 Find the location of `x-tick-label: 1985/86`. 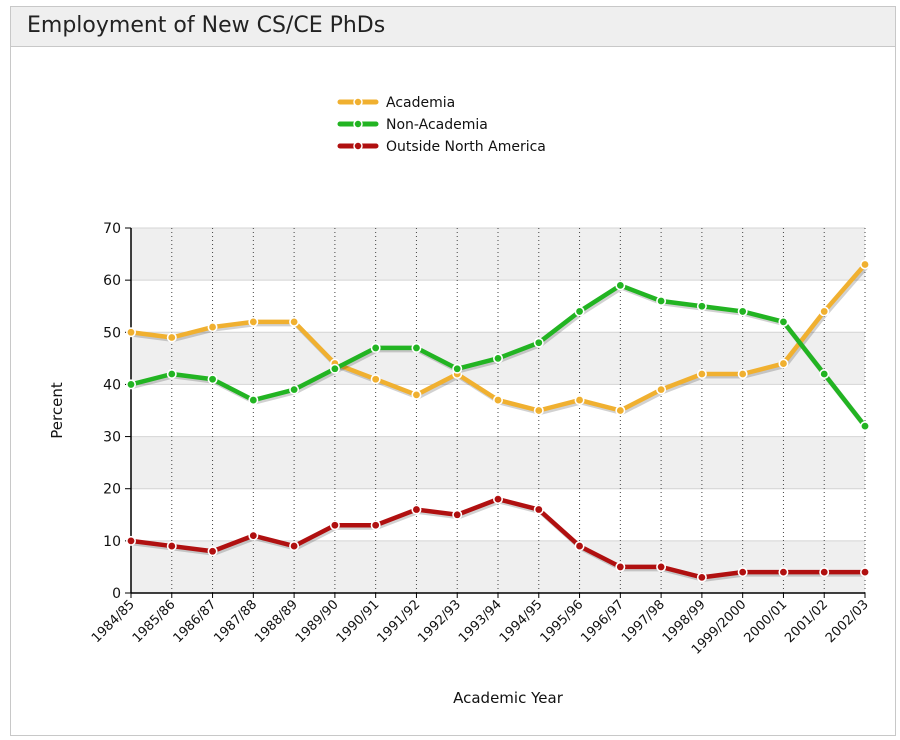

x-tick-label: 1985/86 is located at coordinates (154, 621).